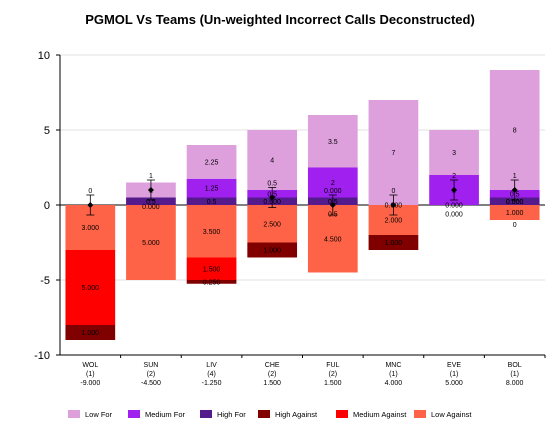  Describe the element at coordinates (272, 365) in the screenshot. I see `category-label: CHE` at that location.